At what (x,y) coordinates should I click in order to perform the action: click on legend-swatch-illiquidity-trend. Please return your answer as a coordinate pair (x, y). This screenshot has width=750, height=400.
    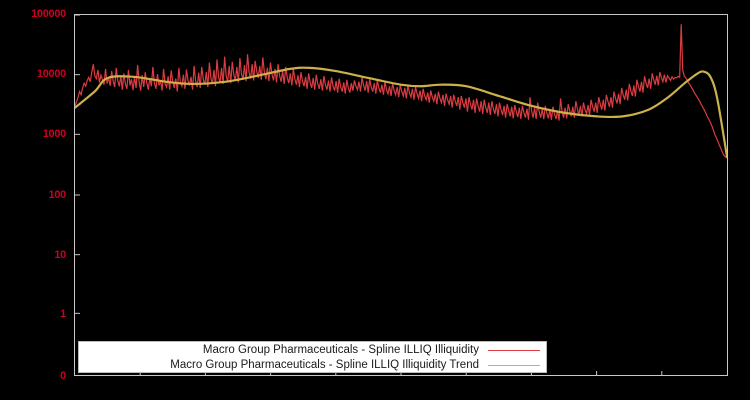
    Looking at the image, I should click on (514, 365).